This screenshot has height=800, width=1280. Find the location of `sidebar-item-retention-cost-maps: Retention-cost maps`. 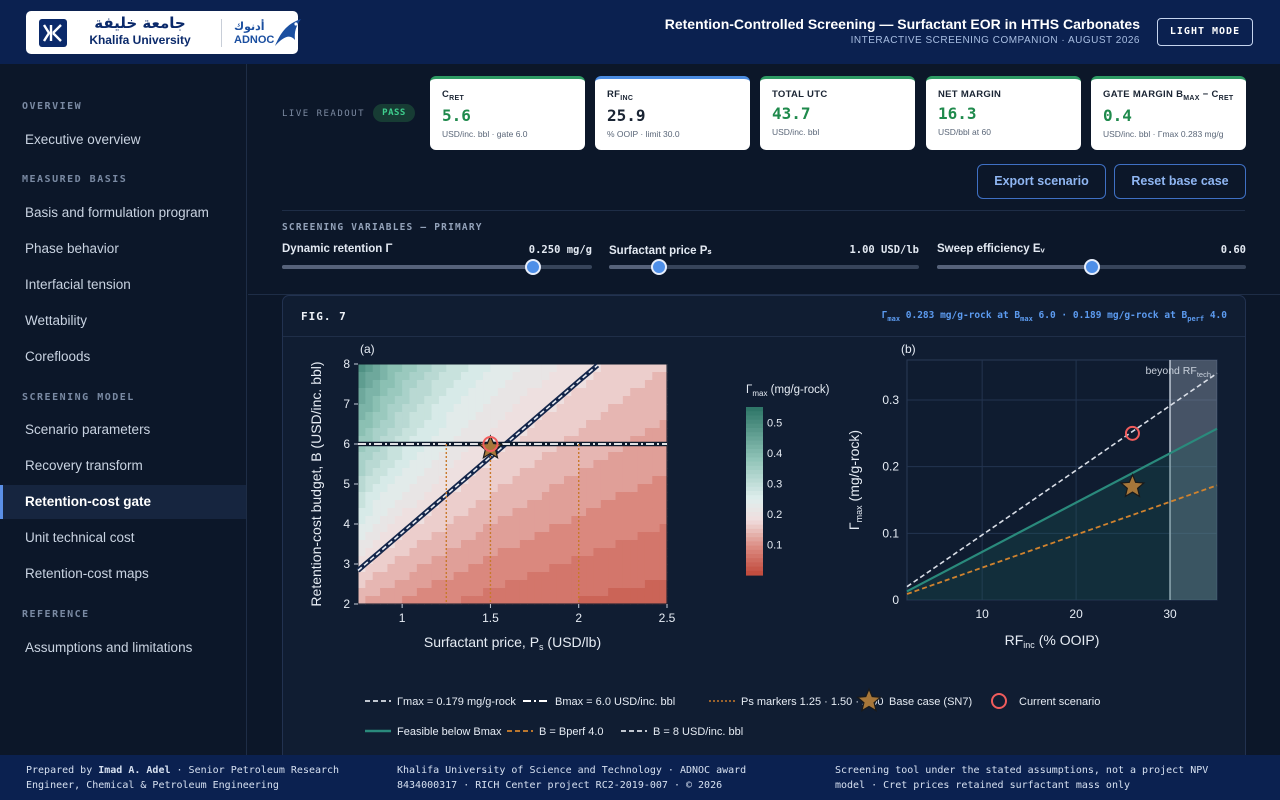

sidebar-item-retention-cost-maps: Retention-cost maps is located at coordinates (87, 573).